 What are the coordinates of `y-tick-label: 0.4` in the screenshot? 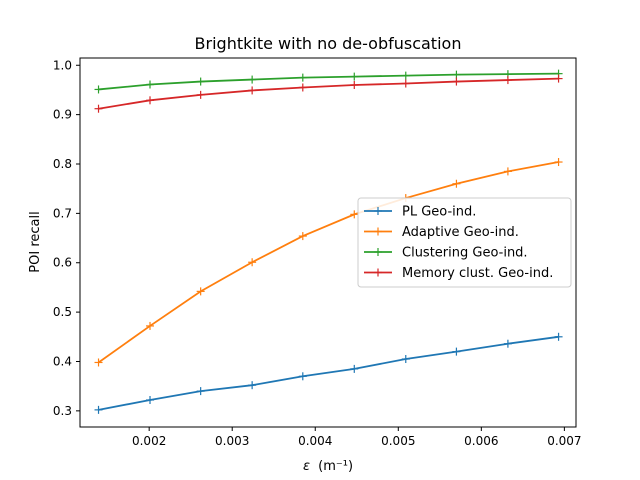 It's located at (62, 361).